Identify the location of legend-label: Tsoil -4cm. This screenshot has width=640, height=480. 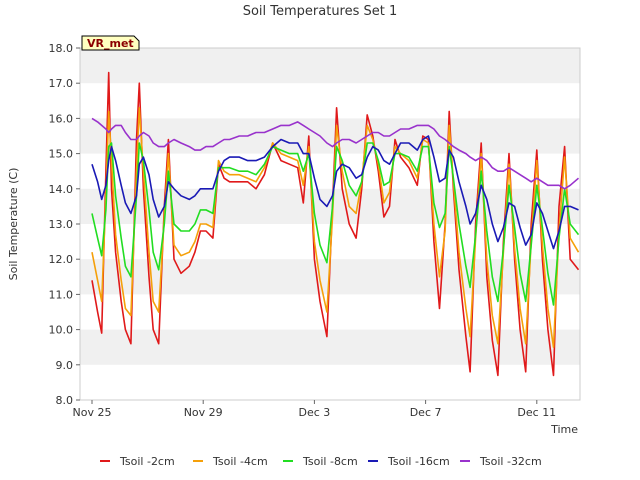
(240, 461).